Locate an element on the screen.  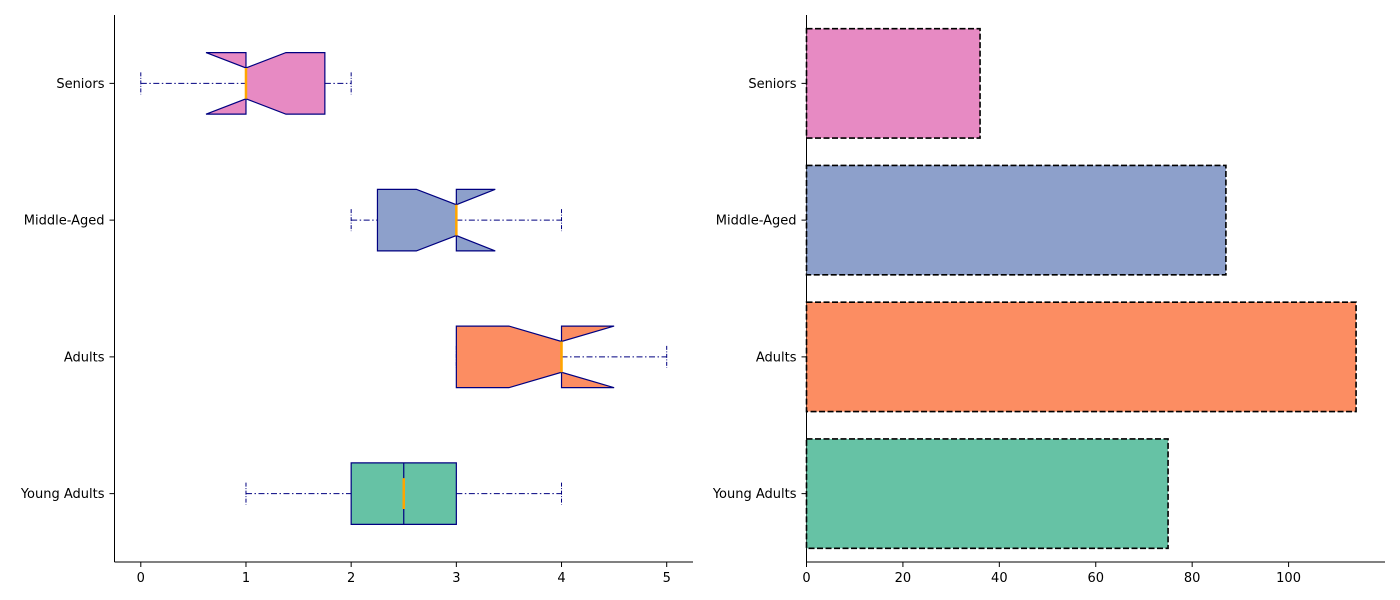
x-tick-label: 5 is located at coordinates (667, 578).